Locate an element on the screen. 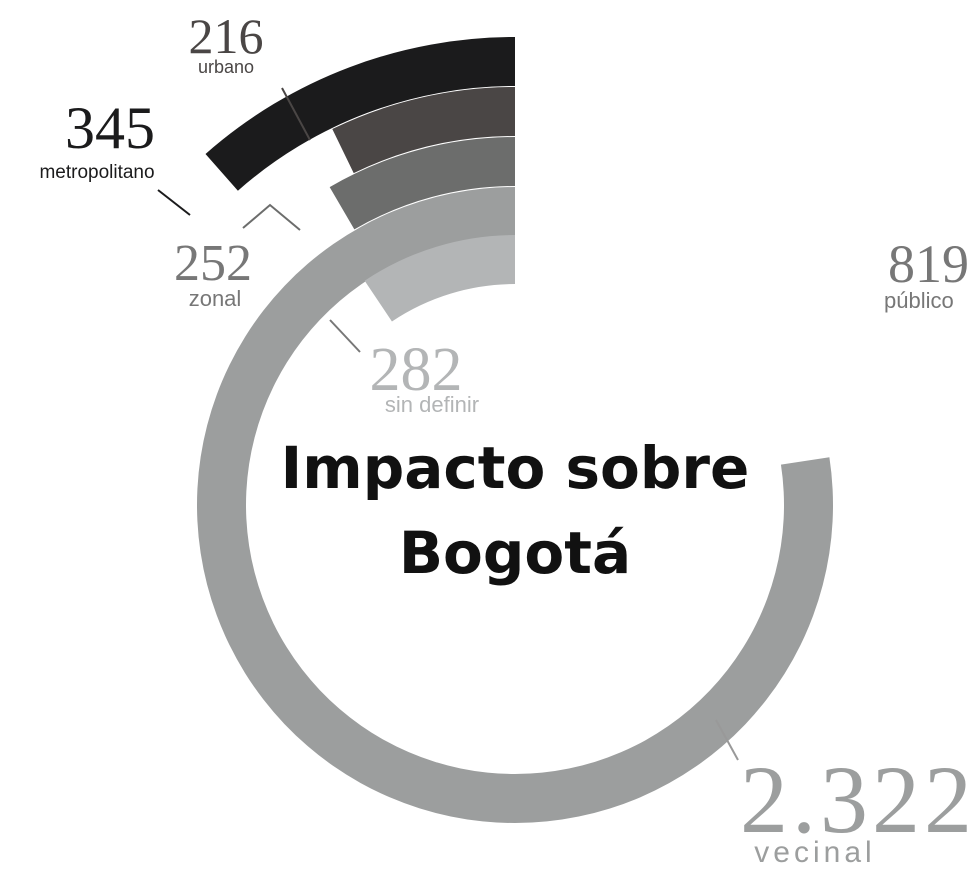  value-label: 345 is located at coordinates (110, 128).